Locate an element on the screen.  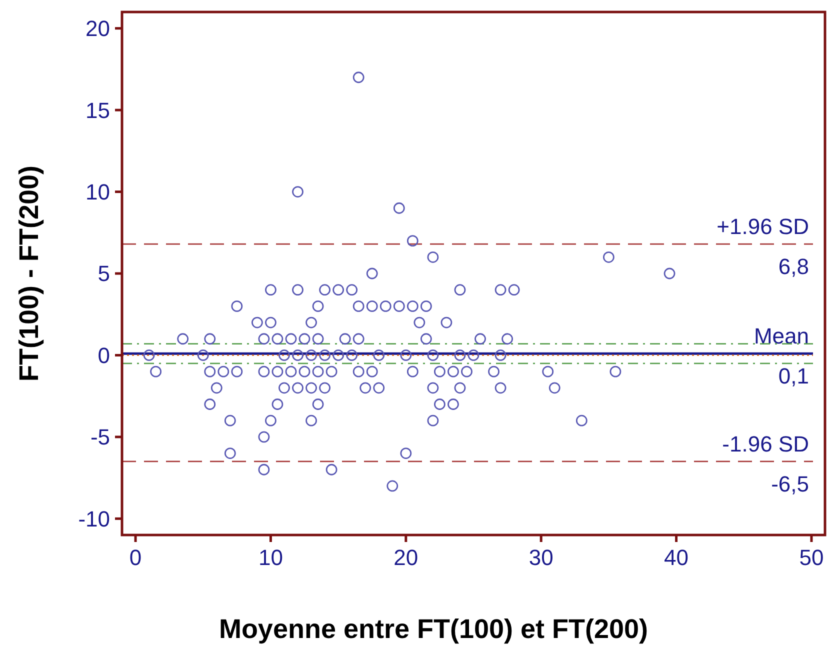
x-tick-label: 10 is located at coordinates (270, 557).